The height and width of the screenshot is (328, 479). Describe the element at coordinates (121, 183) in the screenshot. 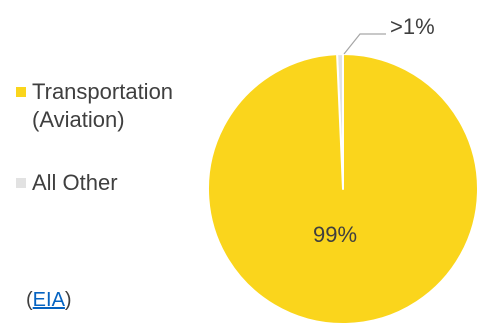

I see `legend-item-all-other: All Other` at that location.